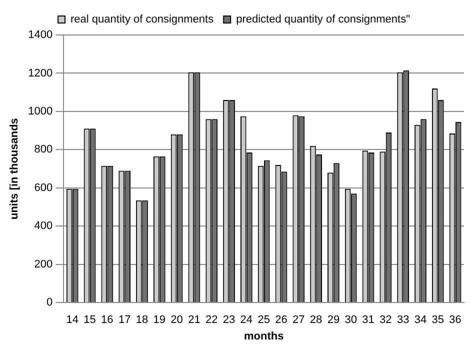 The height and width of the screenshot is (345, 474). What do you see at coordinates (455, 320) in the screenshot?
I see `x-tick-label: 36` at bounding box center [455, 320].